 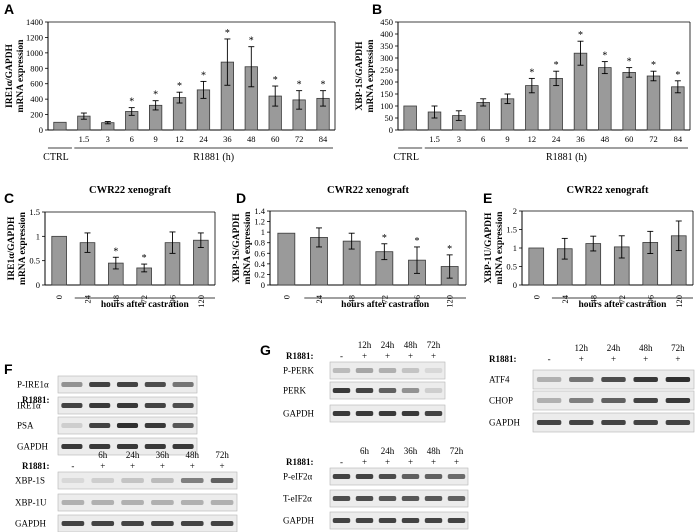 What do you see at coordinates (156, 139) in the screenshot?
I see `x-tick-label: 9` at bounding box center [156, 139].